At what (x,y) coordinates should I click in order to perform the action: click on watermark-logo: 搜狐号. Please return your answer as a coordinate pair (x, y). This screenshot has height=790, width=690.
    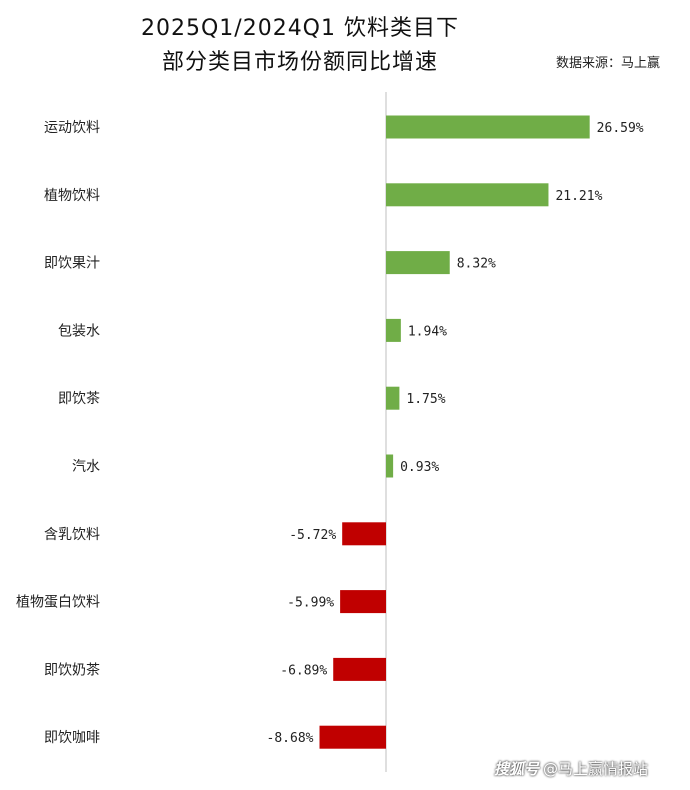
    Looking at the image, I should click on (517, 769).